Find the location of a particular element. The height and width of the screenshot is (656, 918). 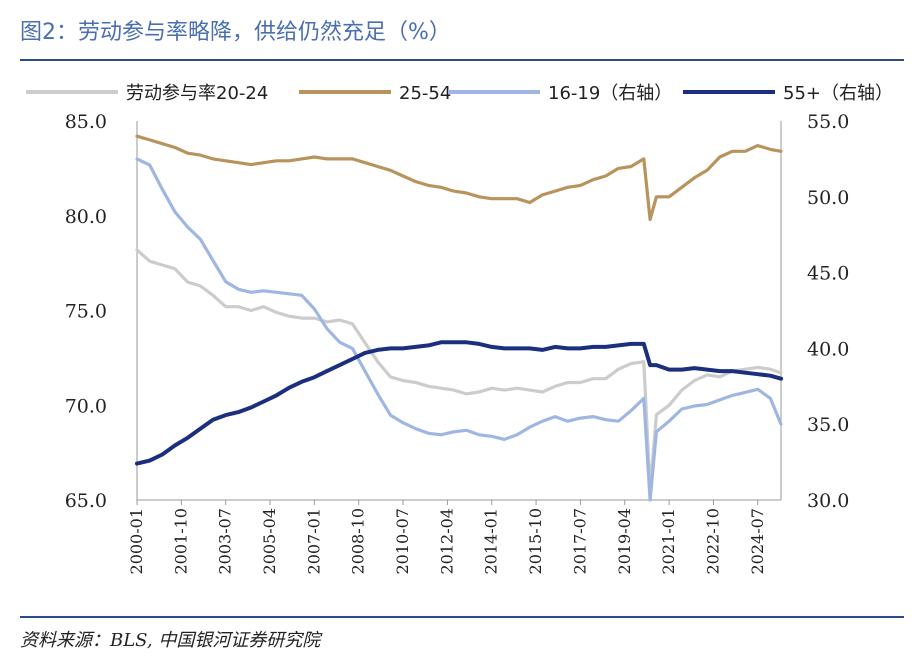

legend-label-1: 劳动参与率20-24 is located at coordinates (197, 93).